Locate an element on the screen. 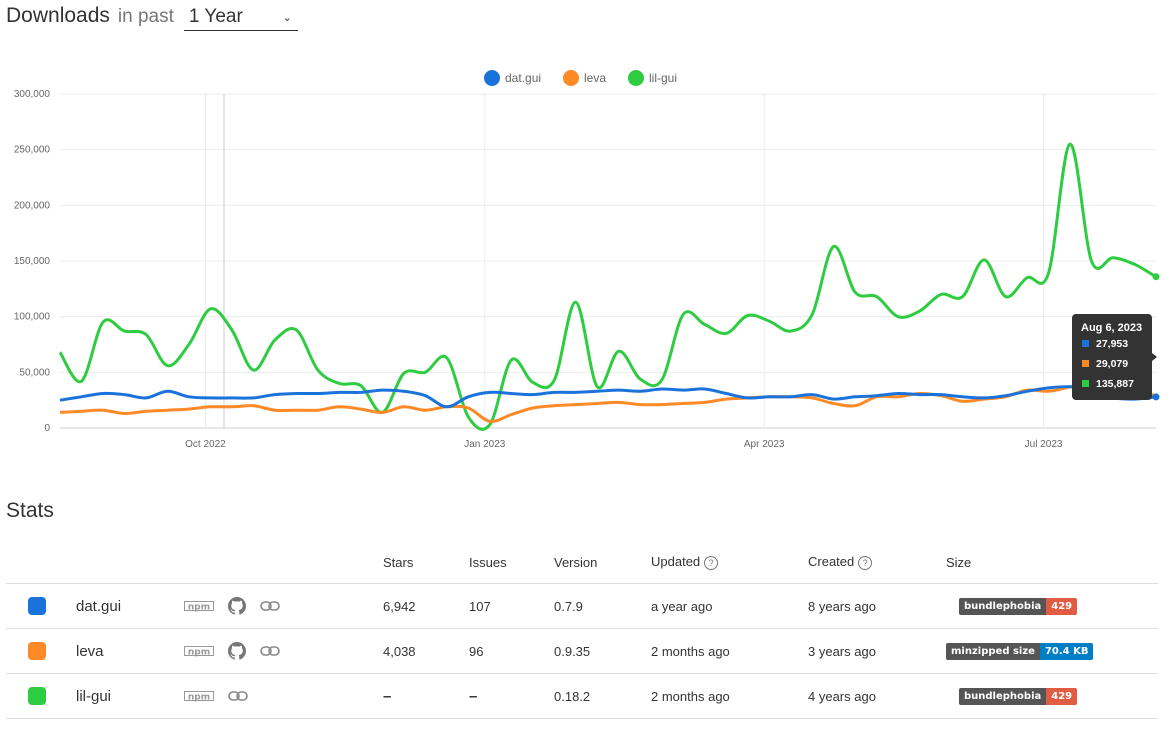 This screenshot has width=1171, height=731. downloads-subtitle: in past is located at coordinates (145, 16).